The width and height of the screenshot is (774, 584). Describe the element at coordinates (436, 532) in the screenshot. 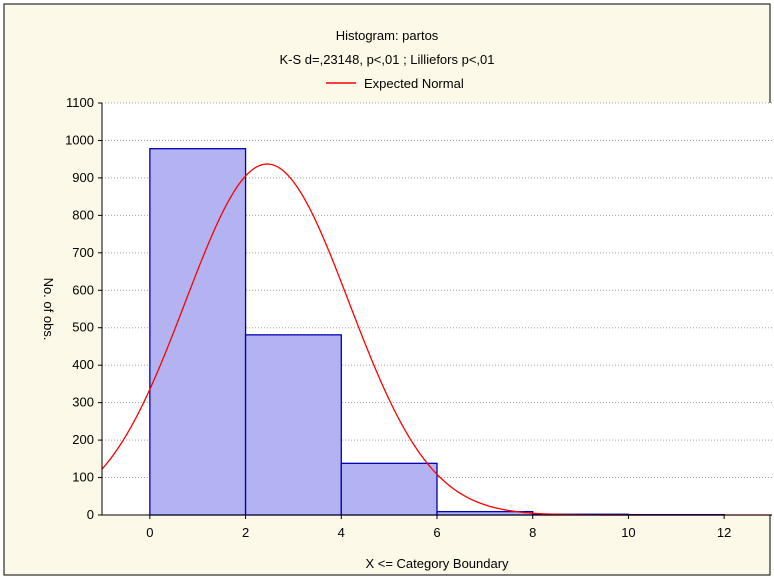

I see `x-tick-label: 6` at that location.